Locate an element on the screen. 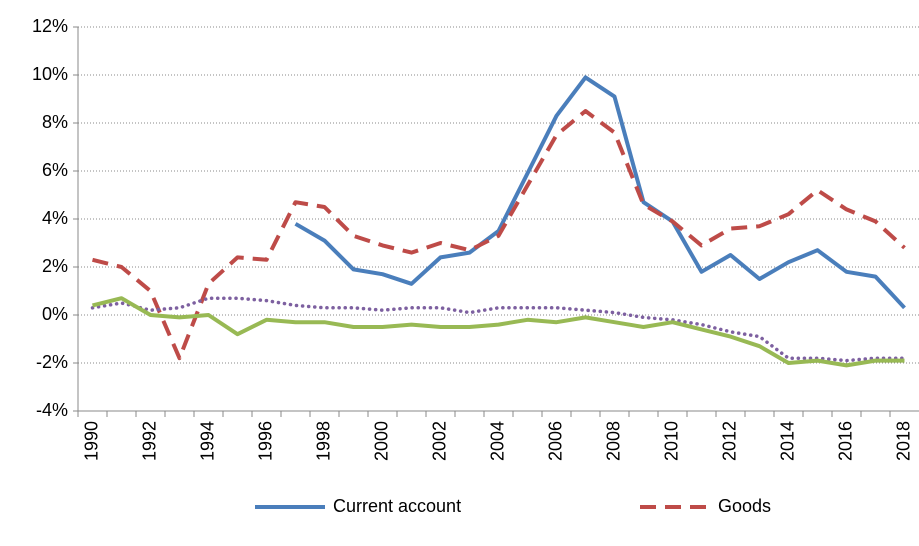 The width and height of the screenshot is (919, 546). x-tick-label: 2012 is located at coordinates (729, 441).